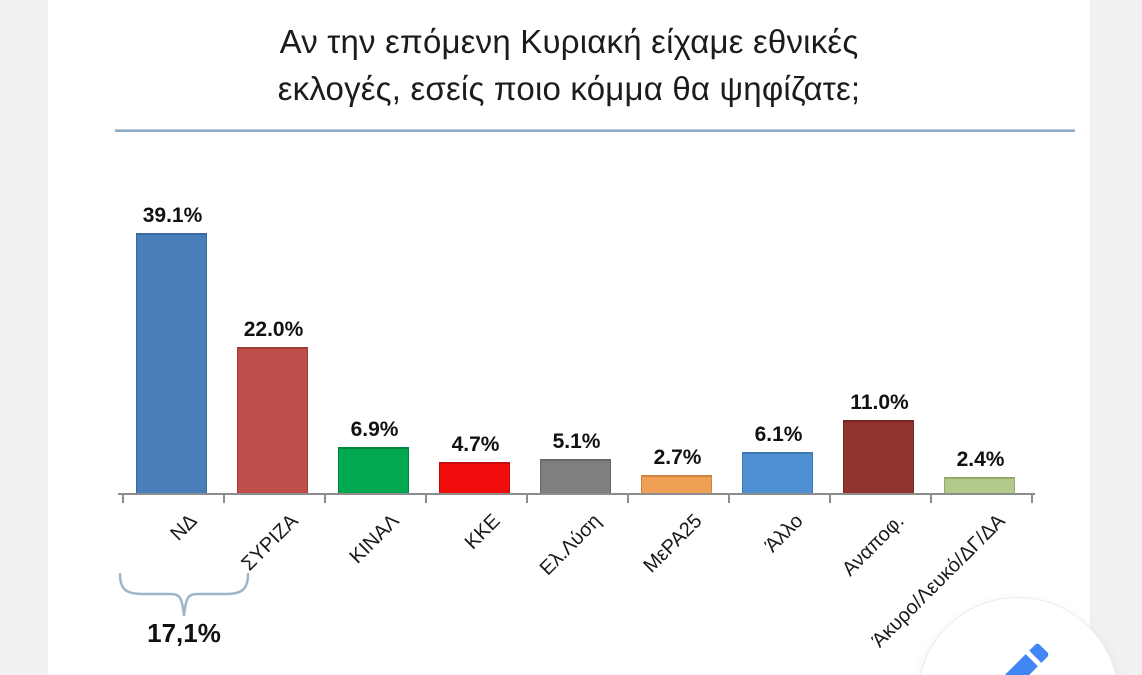 The width and height of the screenshot is (1142, 675). Describe the element at coordinates (677, 326) in the screenshot. I see `bar-column: 2.7%` at that location.